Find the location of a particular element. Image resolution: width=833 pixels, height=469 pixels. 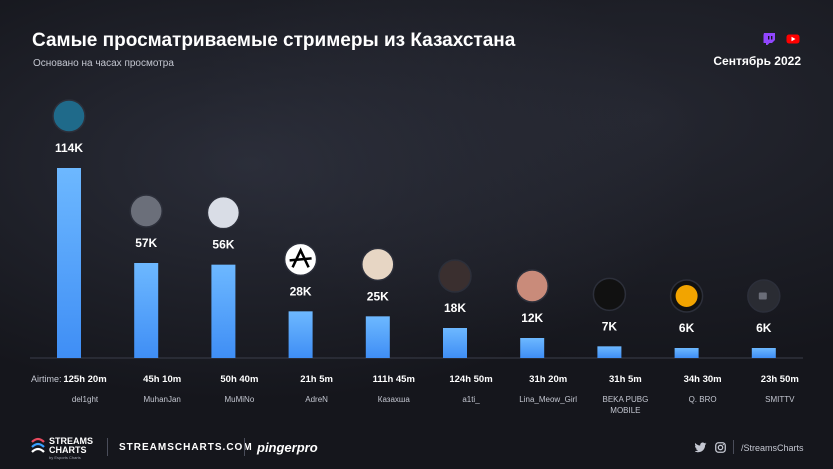

airtime-value: 23h 50m is located at coordinates (780, 379).